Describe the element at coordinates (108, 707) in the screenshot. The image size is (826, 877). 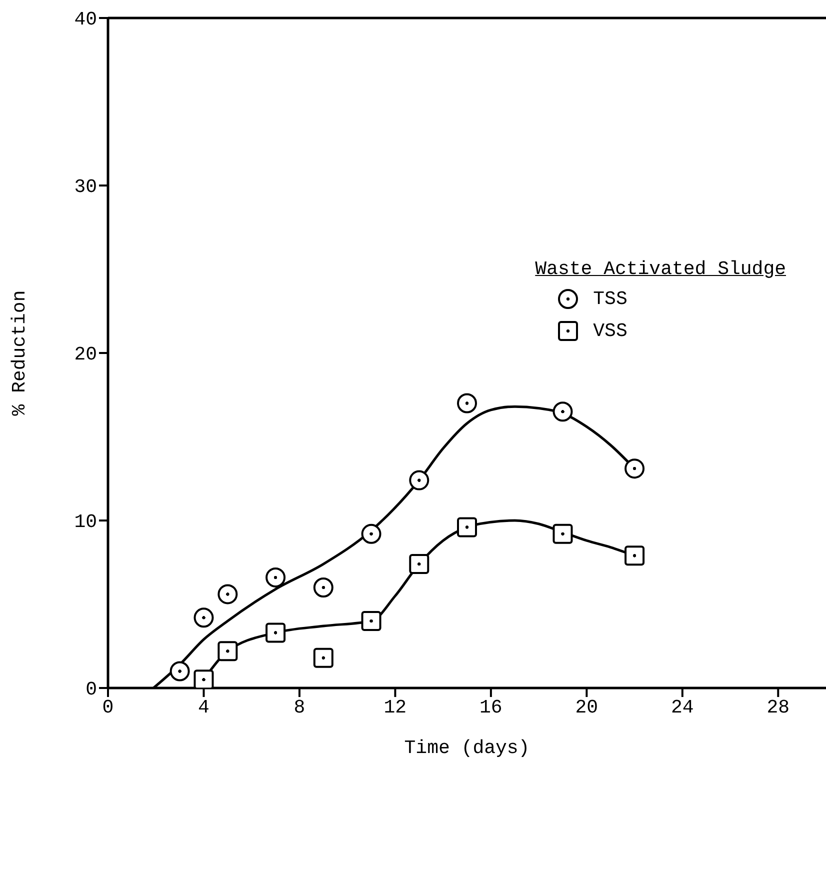
I see `x-tick-label: 0` at that location.